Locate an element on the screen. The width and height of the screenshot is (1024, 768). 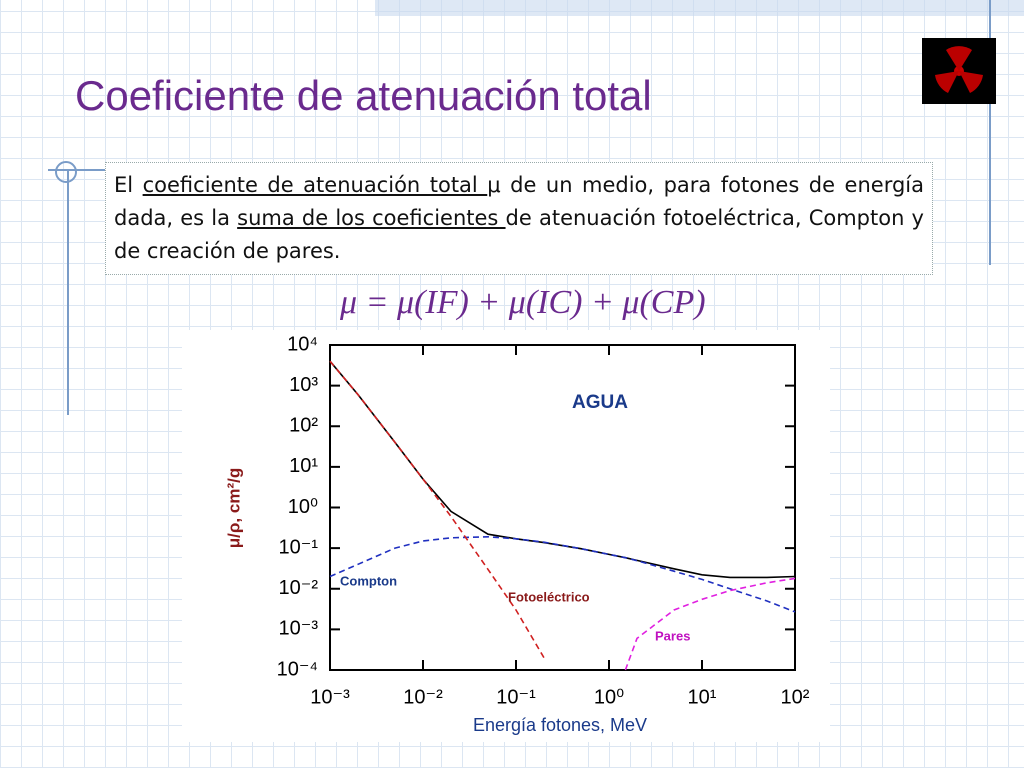
y-tick-label: 10⁴ is located at coordinates (302, 344).